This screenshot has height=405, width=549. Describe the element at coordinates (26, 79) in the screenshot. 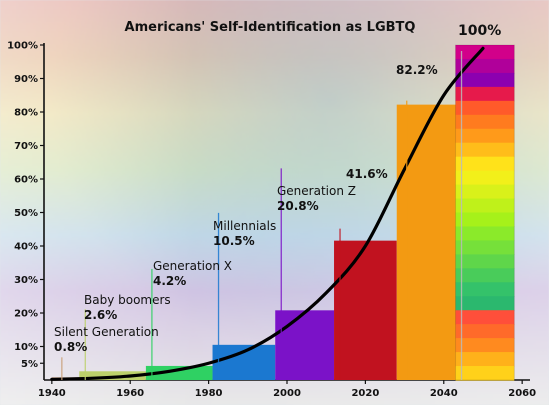

I see `y-tick-label: 90%` at that location.